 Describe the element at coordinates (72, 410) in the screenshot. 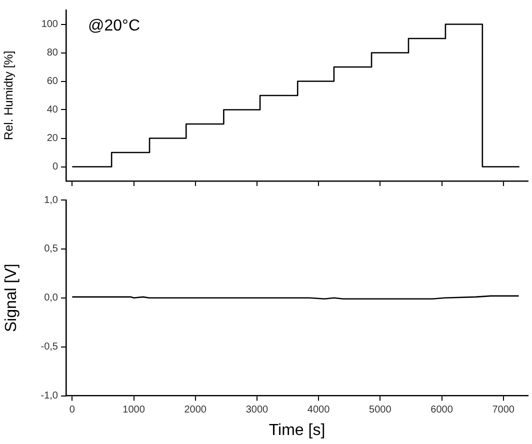

I see `x-tick-label: 0` at that location.